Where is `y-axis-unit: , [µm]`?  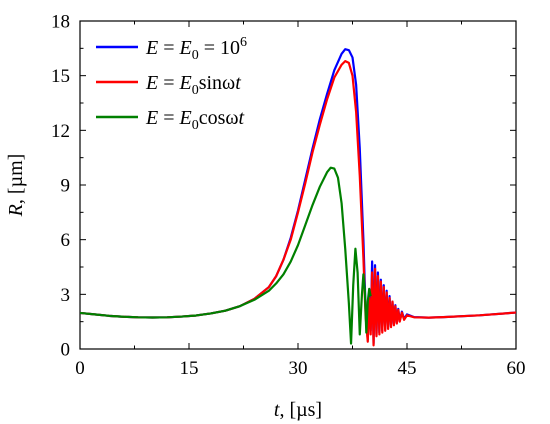 y-axis-unit: , [µm] is located at coordinates (16, 179).